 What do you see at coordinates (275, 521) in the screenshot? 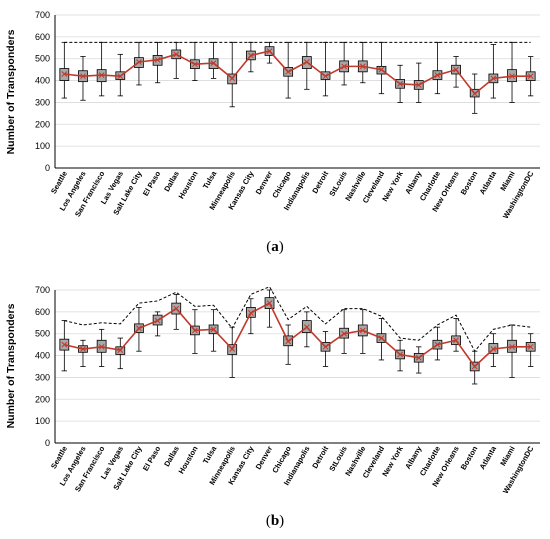
I see `panel-label-b: (b)` at bounding box center [275, 521].